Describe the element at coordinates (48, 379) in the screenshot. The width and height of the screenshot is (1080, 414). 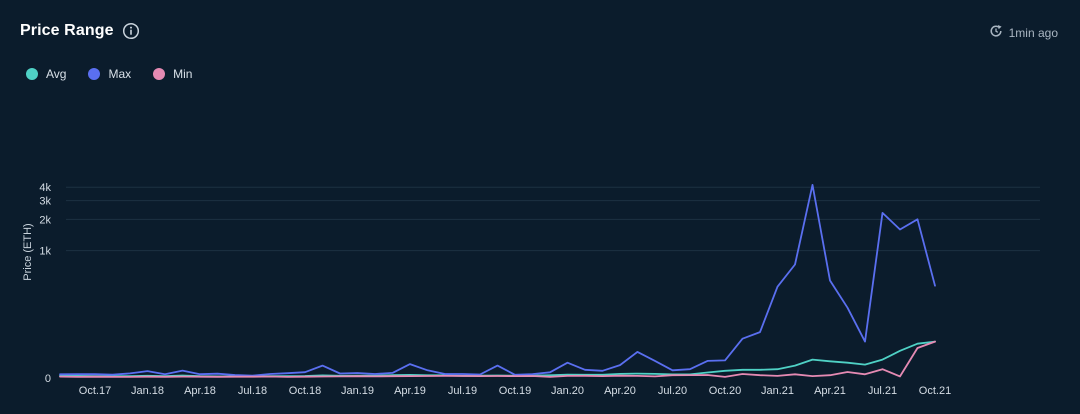
I see `y-tick-label: 0` at that location.